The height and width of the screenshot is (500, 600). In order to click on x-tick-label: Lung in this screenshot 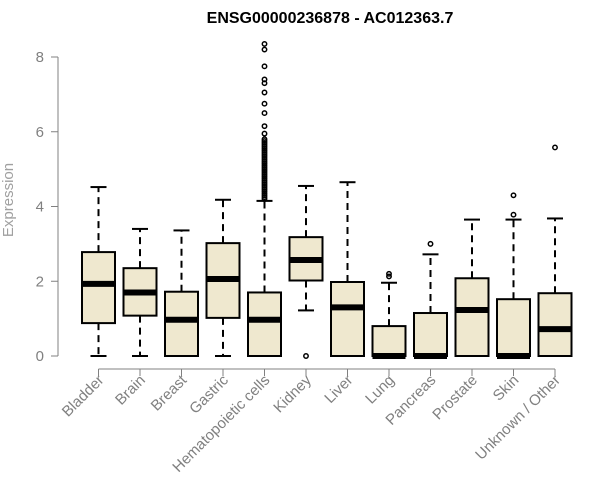, I will do `click(380, 390)`.